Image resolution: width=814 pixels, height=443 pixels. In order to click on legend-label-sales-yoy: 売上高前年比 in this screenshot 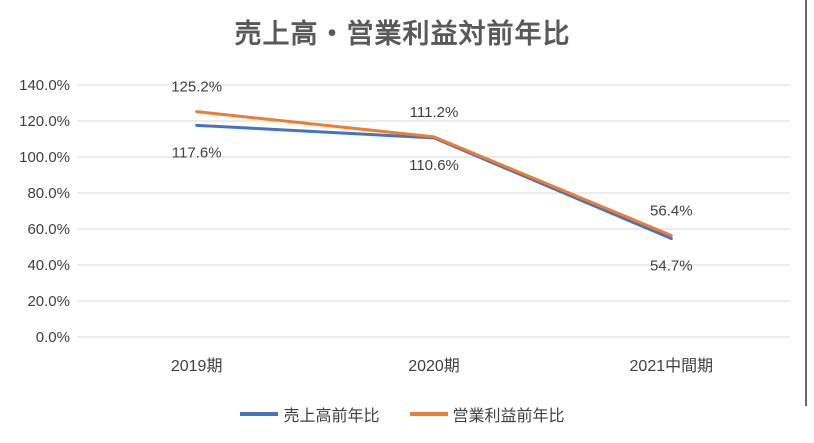, I will do `click(331, 416)`.